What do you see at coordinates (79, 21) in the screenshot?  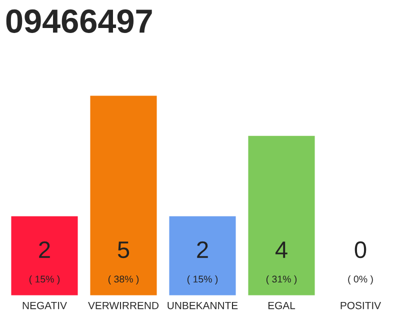 I see `chart-title: 09466497` at bounding box center [79, 21].